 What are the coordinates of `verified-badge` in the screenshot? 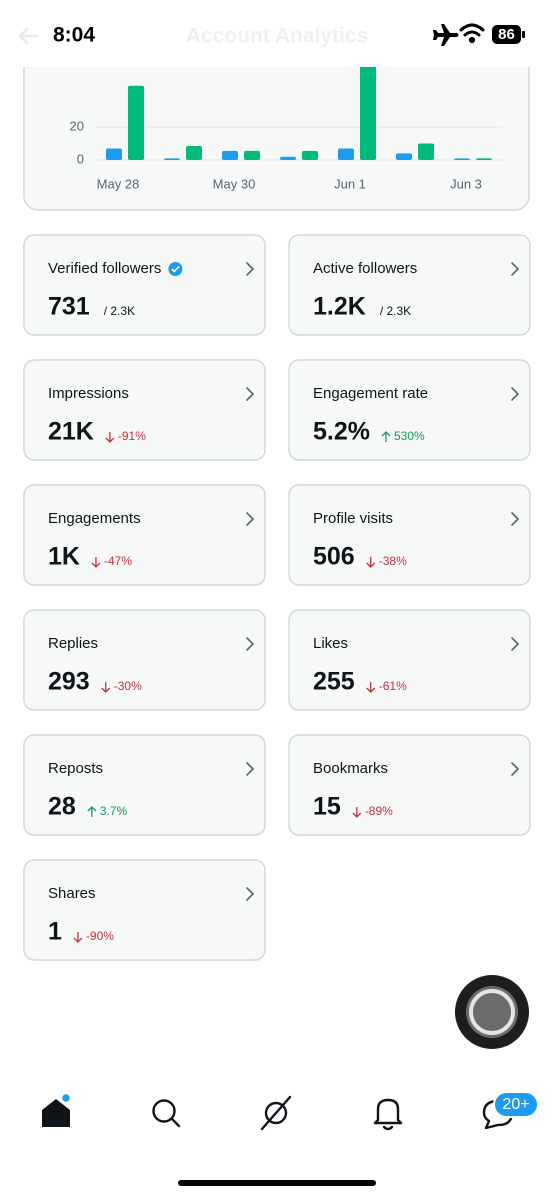 It's located at (175, 269).